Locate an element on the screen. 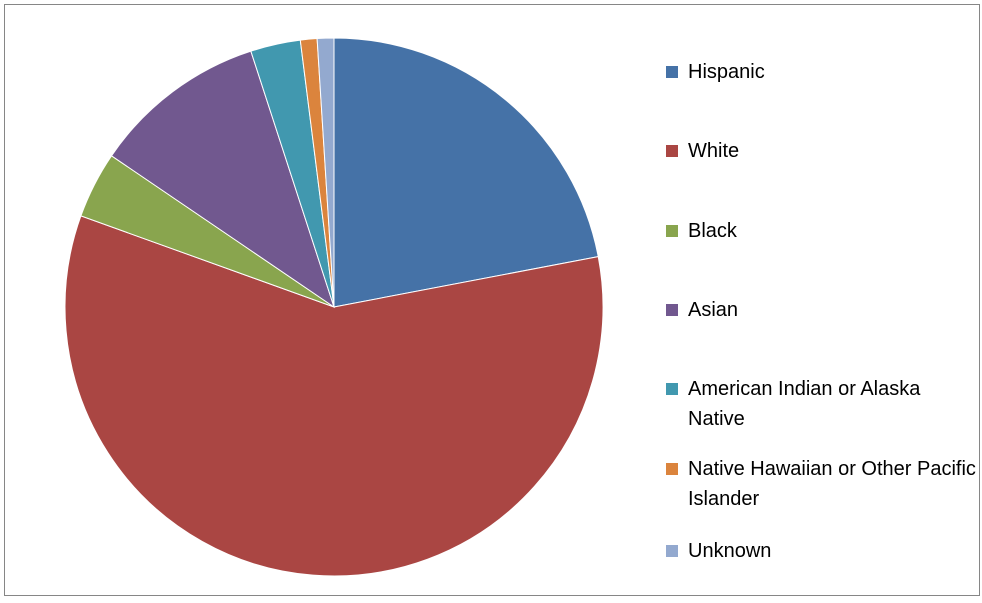 This screenshot has height=603, width=982. legend-label: Unknown is located at coordinates (730, 551).